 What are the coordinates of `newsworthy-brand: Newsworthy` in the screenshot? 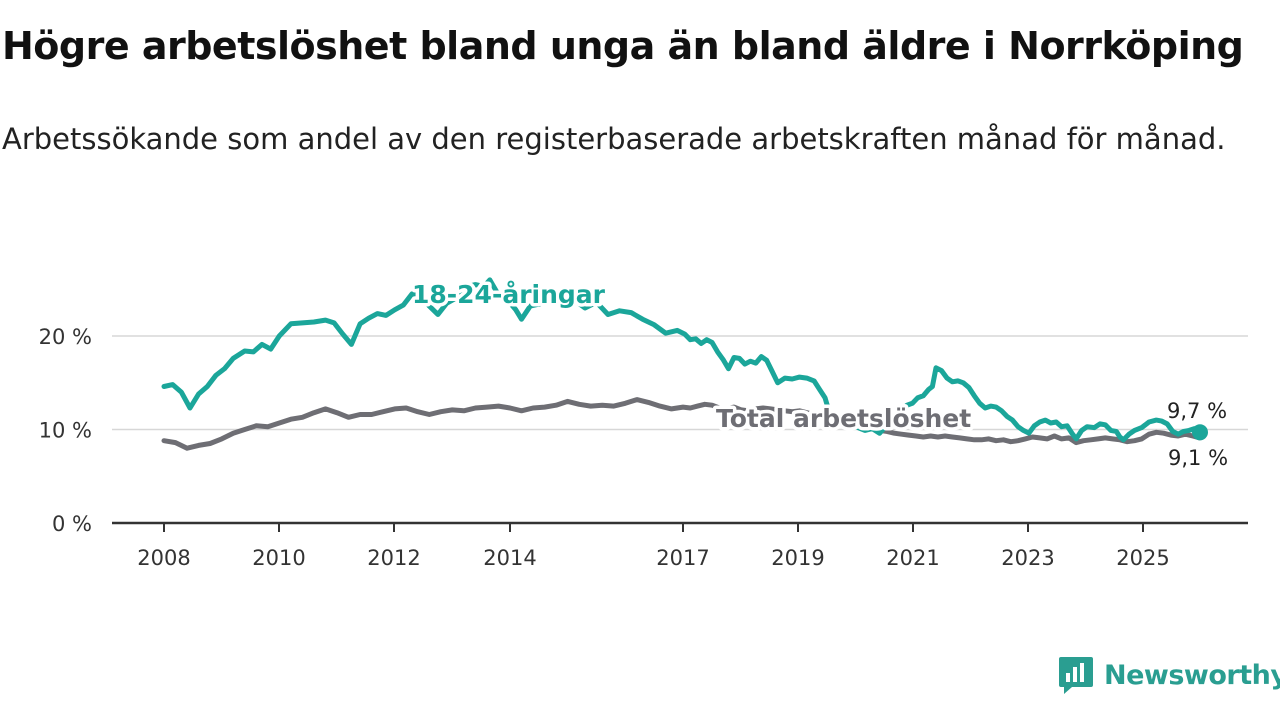 It's located at (1169, 675).